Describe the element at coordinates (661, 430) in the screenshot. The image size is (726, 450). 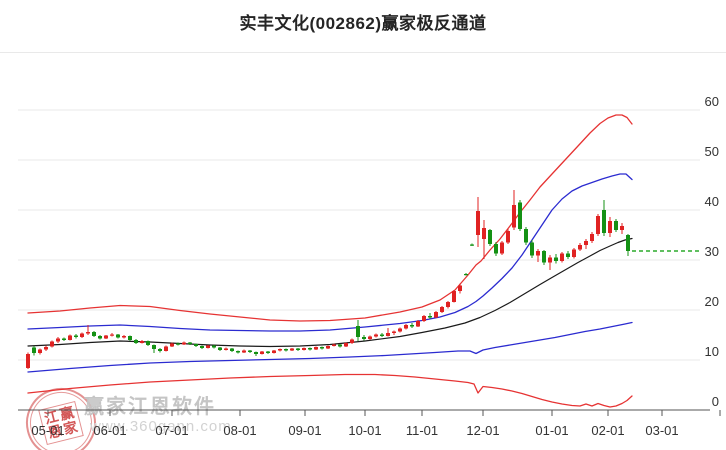
I see `x-axis-label-03-01: 03-01` at that location.